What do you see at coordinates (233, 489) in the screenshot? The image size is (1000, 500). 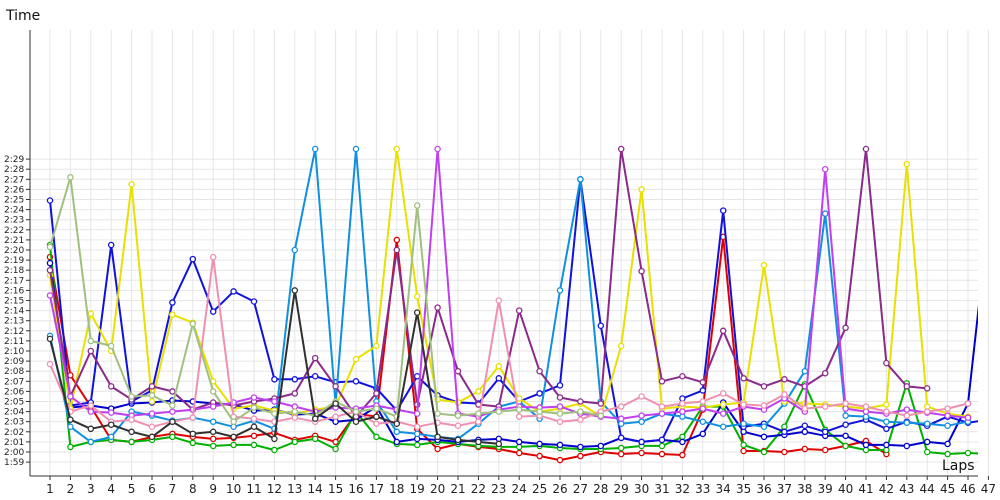 I see `x-tick-label: 10` at bounding box center [233, 489].